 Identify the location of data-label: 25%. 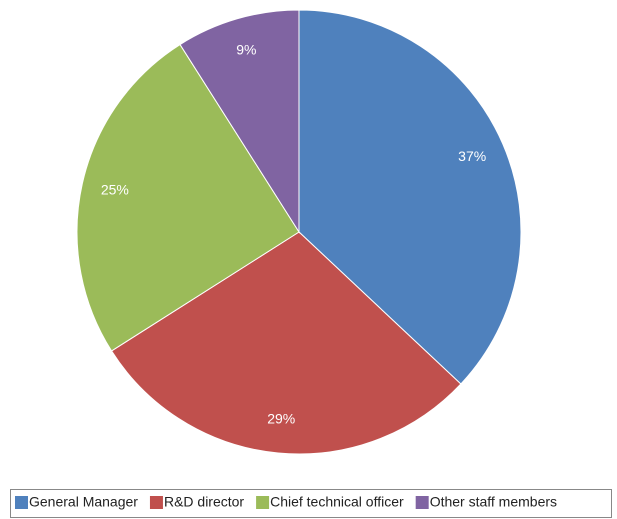
(115, 190).